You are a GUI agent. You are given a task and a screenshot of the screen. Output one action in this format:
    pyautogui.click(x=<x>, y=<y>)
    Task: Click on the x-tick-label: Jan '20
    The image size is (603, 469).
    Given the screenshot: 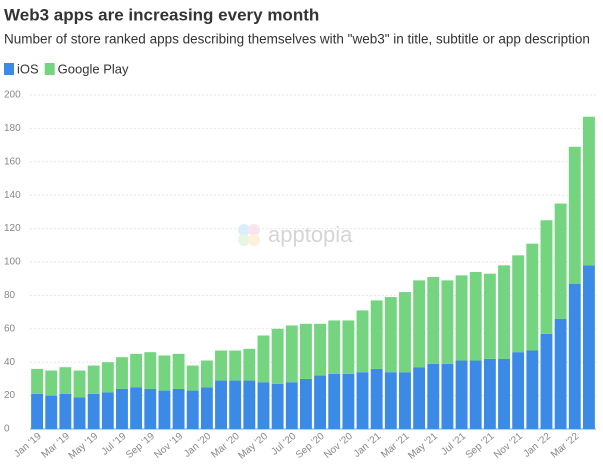 What is the action you would take?
    pyautogui.click(x=198, y=445)
    